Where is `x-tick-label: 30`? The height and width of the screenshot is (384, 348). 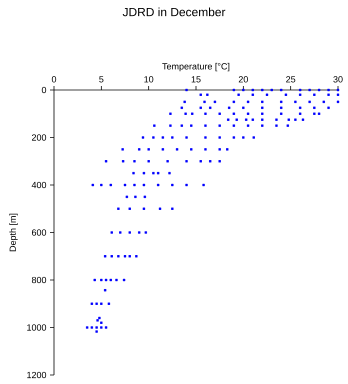
x-tick-label: 30 is located at coordinates (338, 79).